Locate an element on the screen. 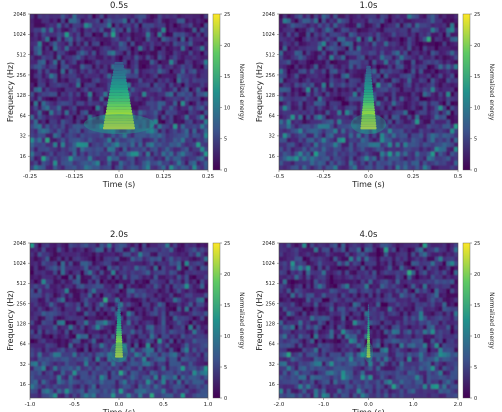 The width and height of the screenshot is (502, 412). y-axis-label: Frequency (Hz) is located at coordinates (259, 92).